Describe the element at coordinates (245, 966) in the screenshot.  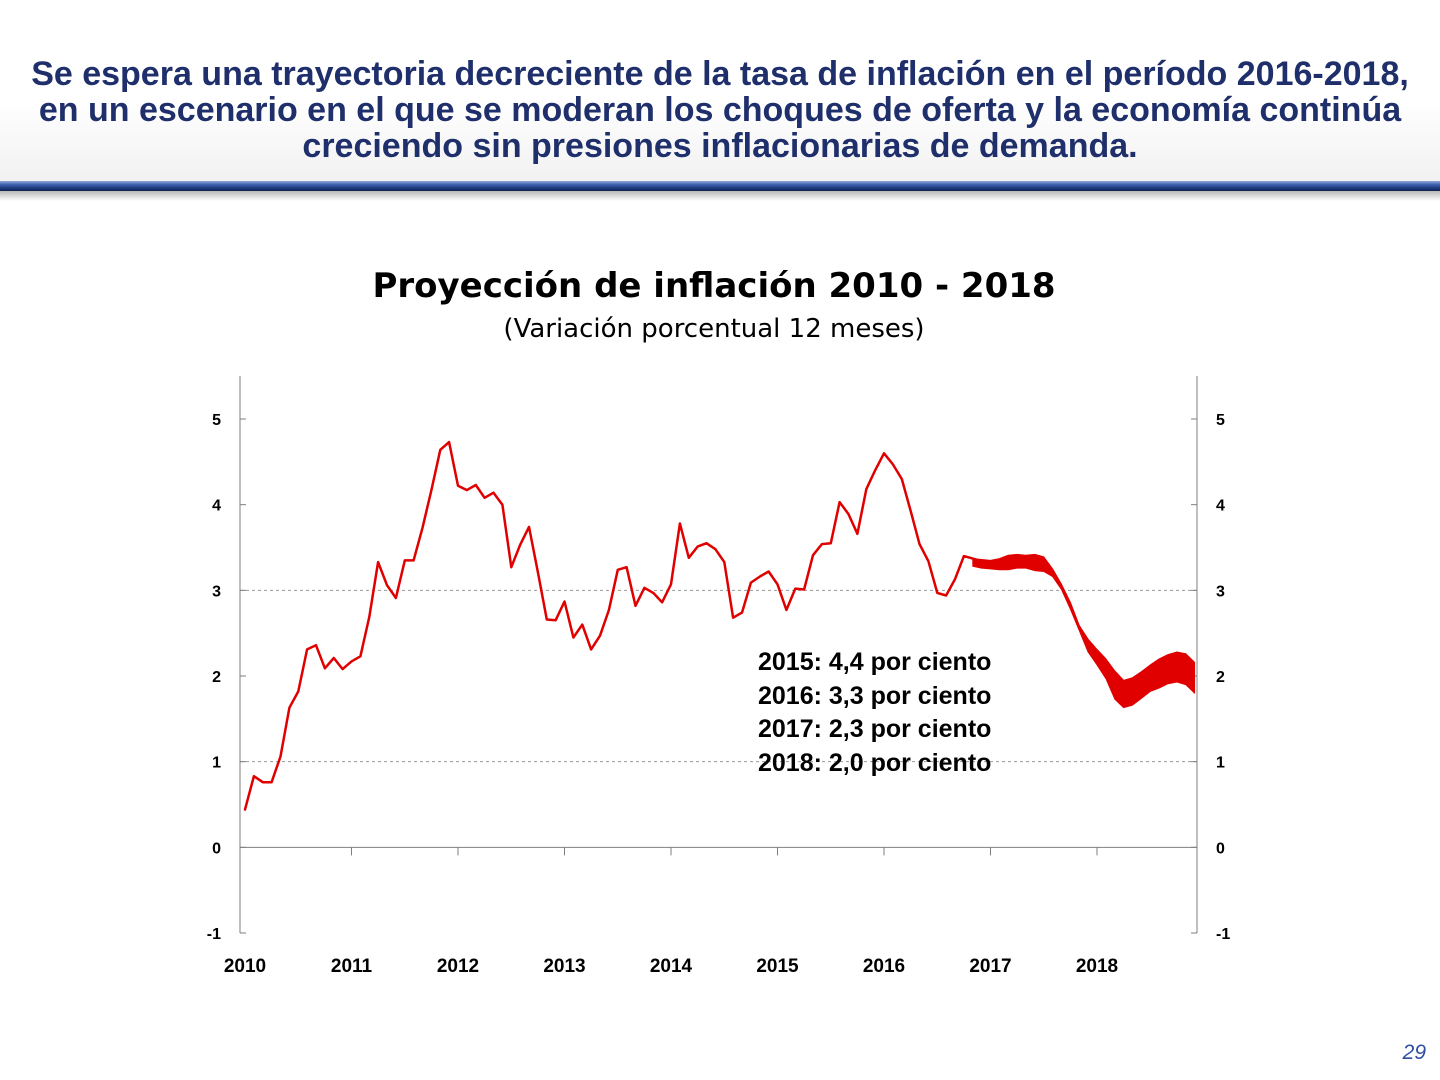
I see `x-tick-label: 2010` at that location.